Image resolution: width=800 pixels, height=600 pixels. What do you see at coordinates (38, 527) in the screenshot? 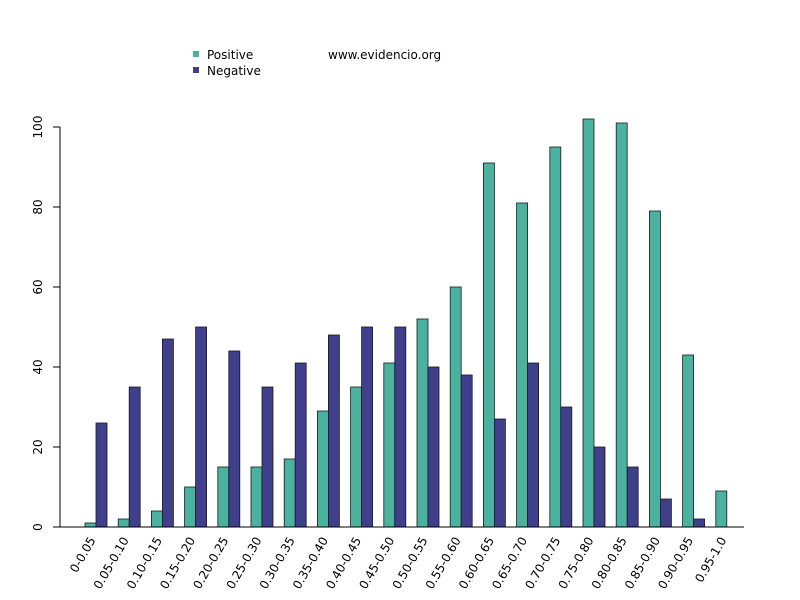
I see `y-tick-label: 0` at bounding box center [38, 527].